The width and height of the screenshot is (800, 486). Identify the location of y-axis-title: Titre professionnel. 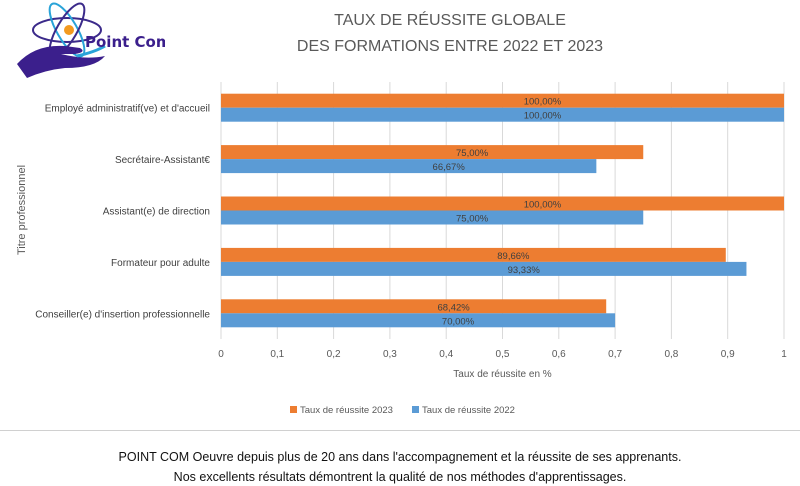
(22, 210).